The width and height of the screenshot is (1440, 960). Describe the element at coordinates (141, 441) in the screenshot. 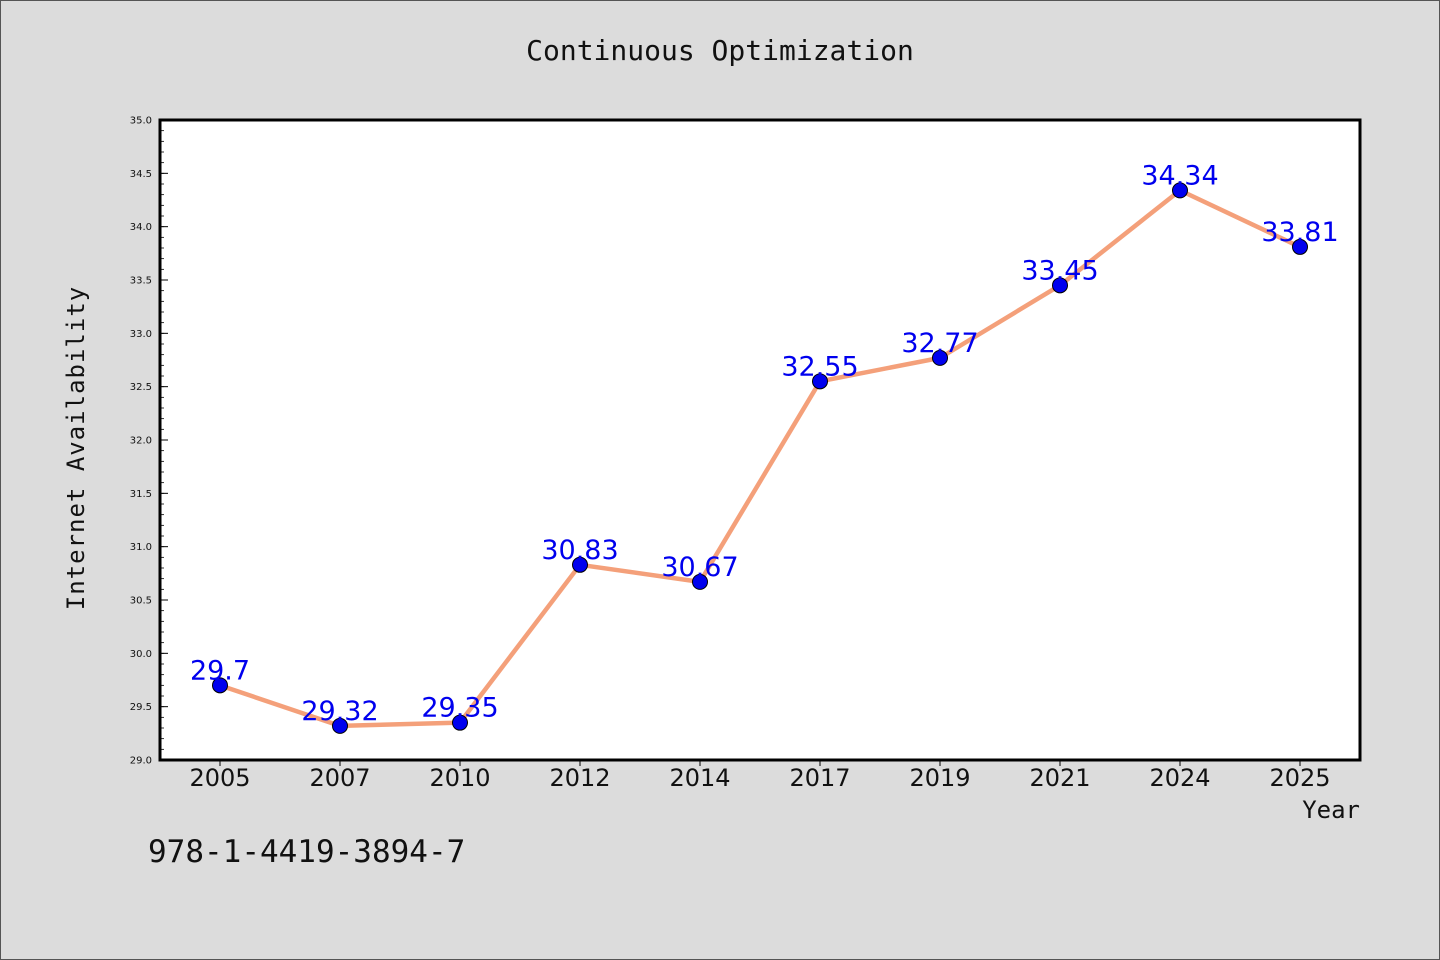

I see `y-tick-label: 32.0` at that location.